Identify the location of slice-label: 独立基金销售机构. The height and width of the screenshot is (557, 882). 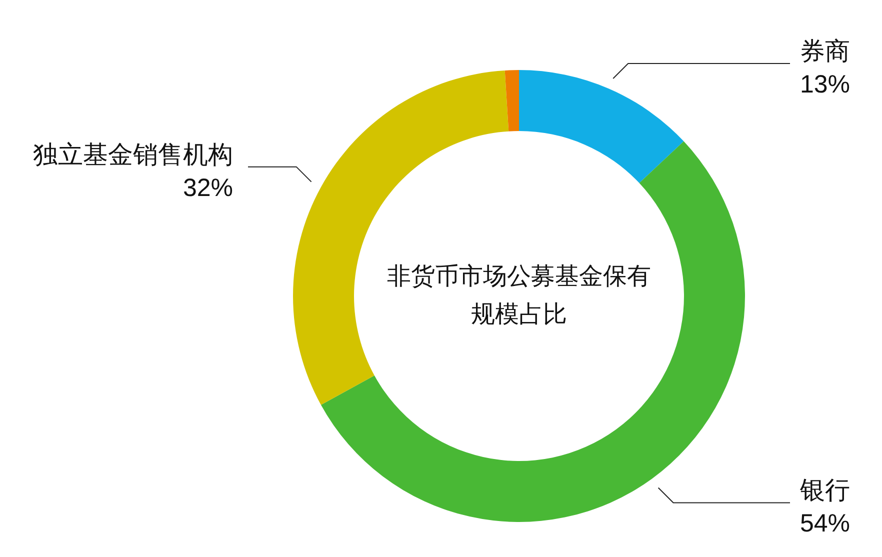
(133, 154).